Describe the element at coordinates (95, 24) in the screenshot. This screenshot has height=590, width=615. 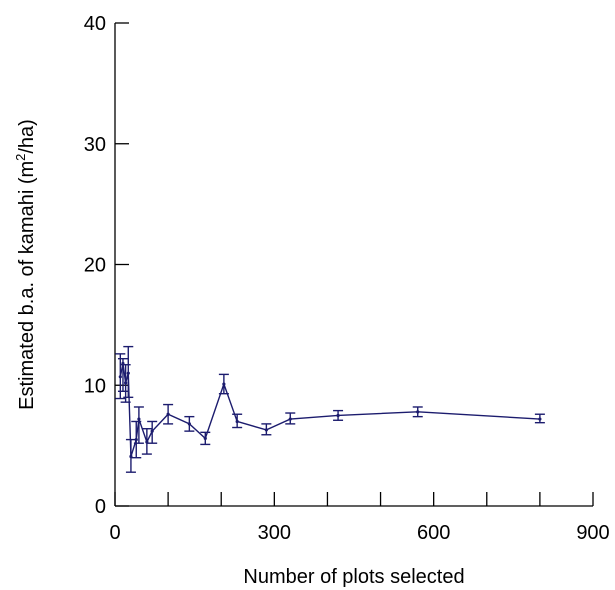
I see `y-tick-label: 40` at that location.